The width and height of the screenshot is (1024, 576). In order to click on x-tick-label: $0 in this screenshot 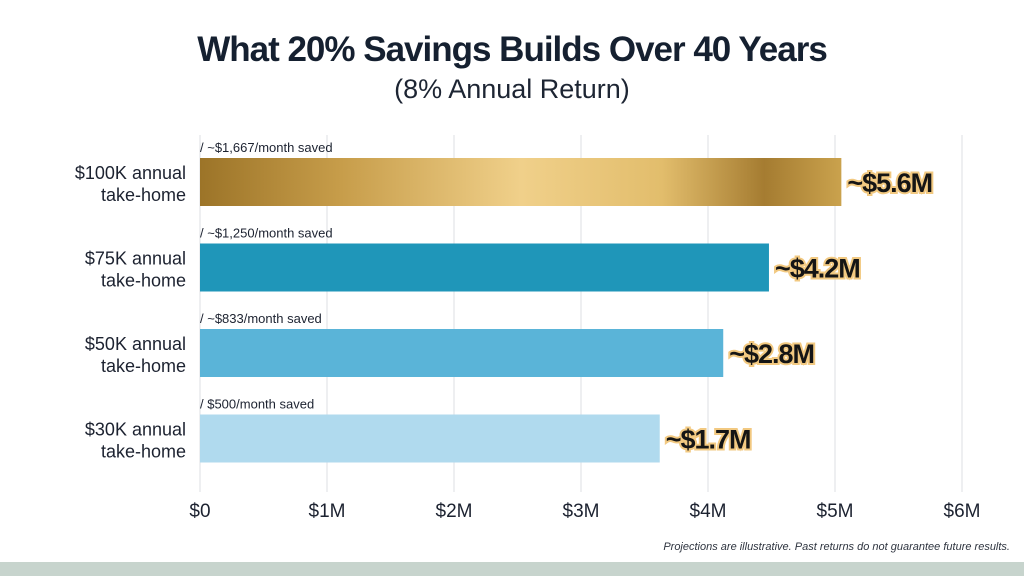, I will do `click(199, 511)`.